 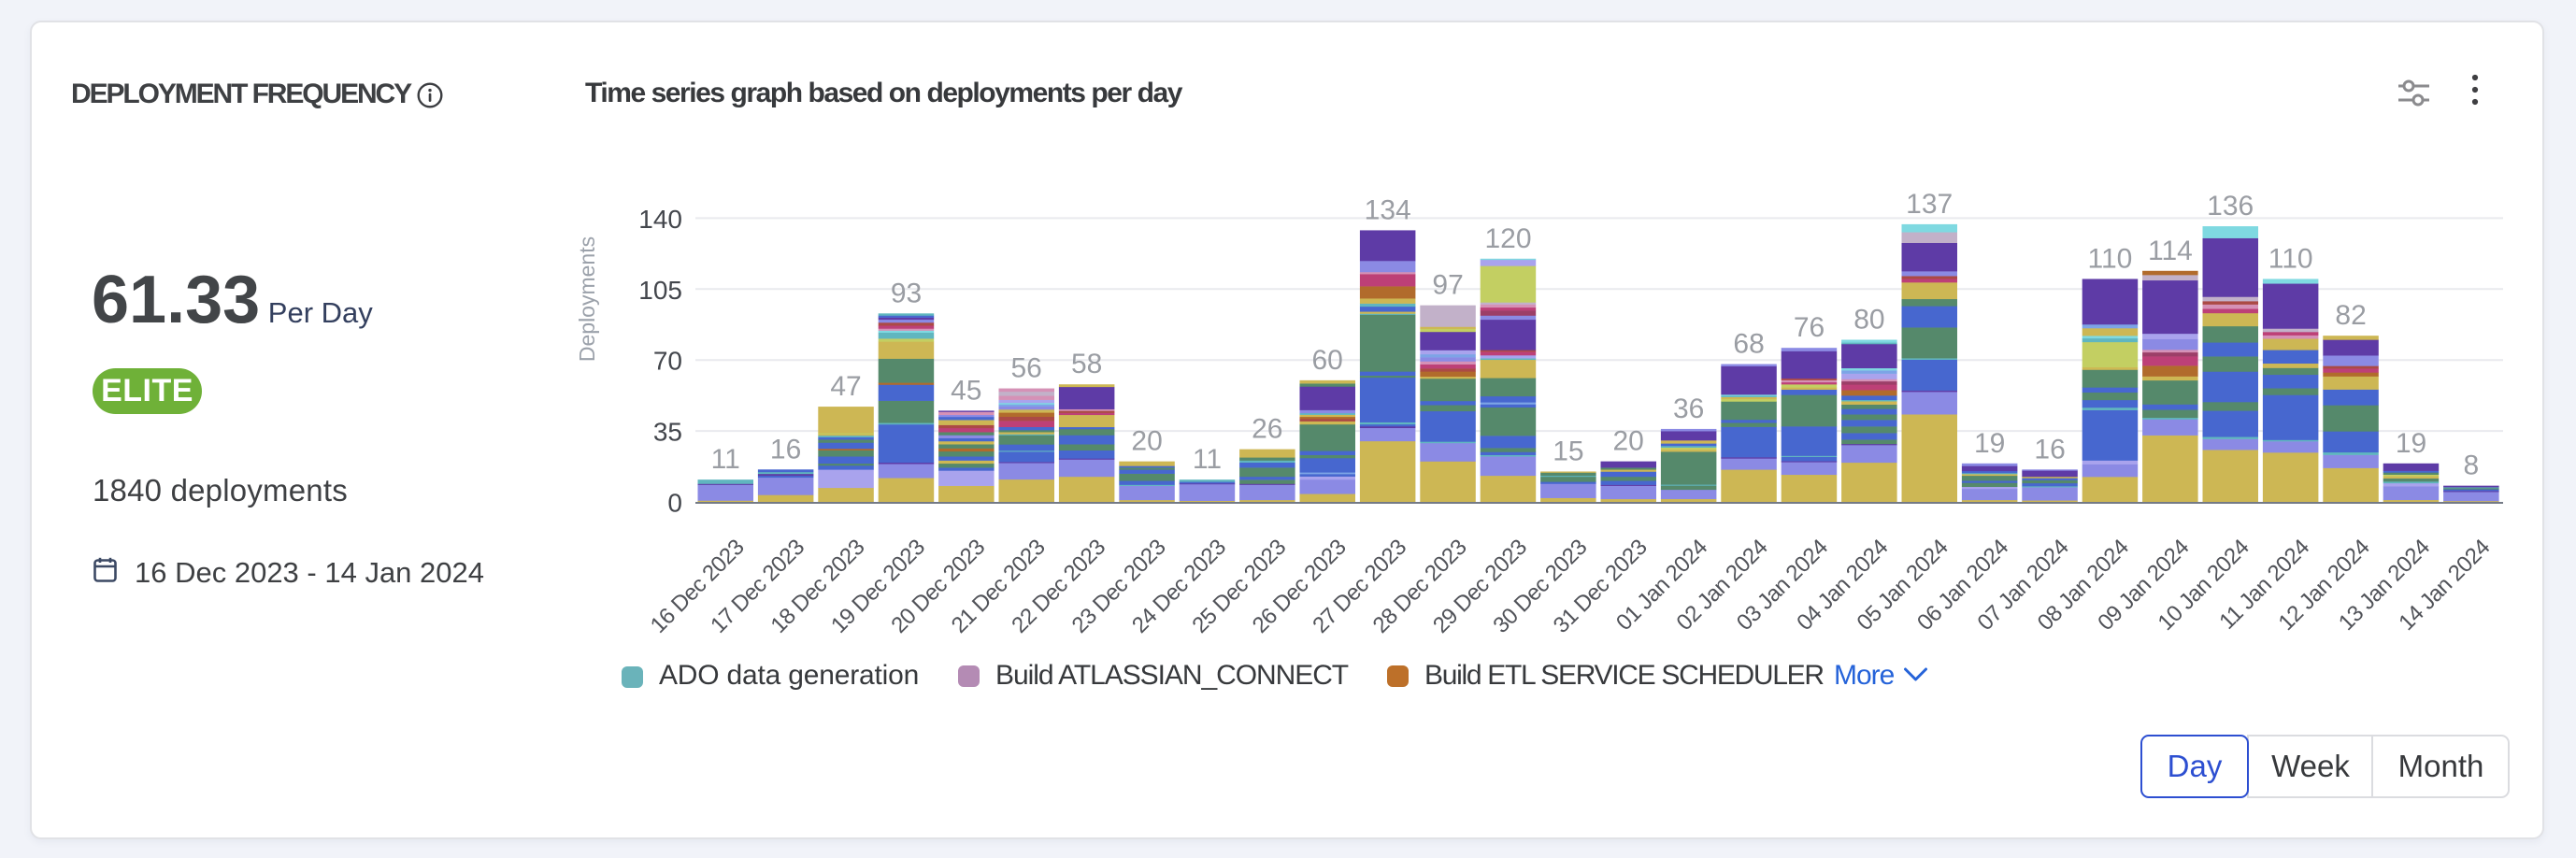 I want to click on svg-text: 97, so click(x=1447, y=285).